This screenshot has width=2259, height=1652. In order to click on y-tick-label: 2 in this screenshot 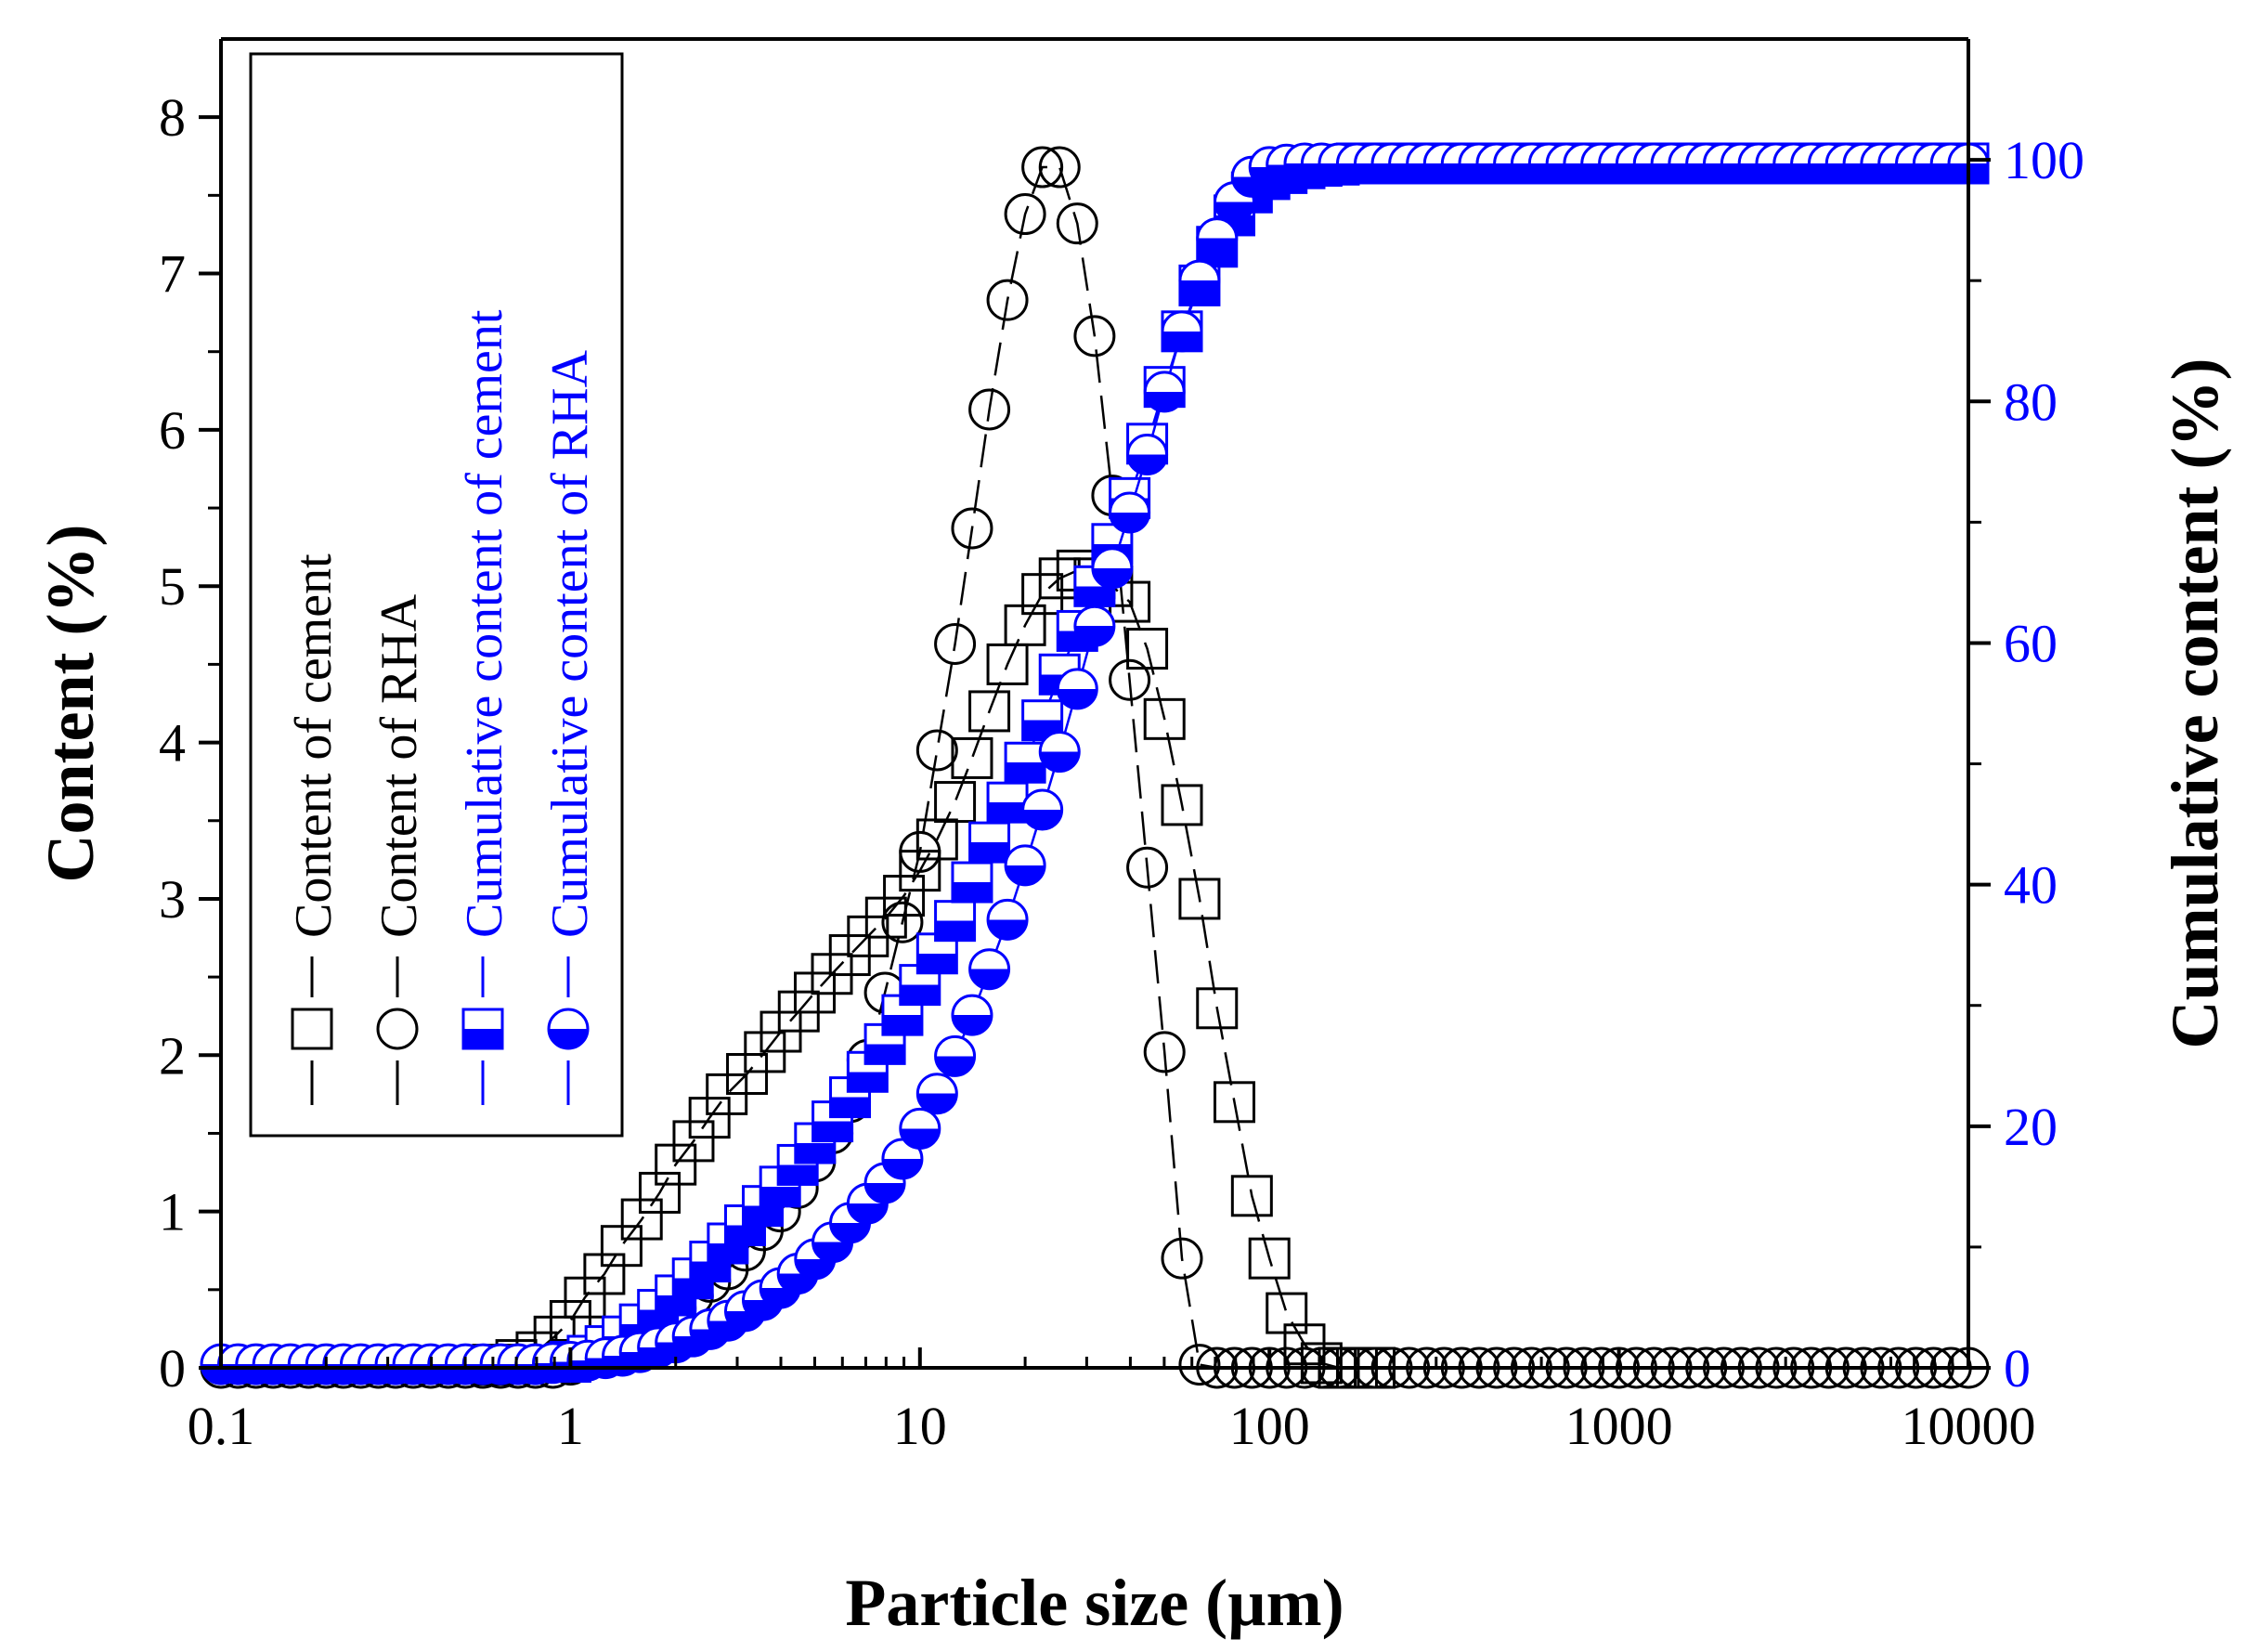, I will do `click(172, 1055)`.